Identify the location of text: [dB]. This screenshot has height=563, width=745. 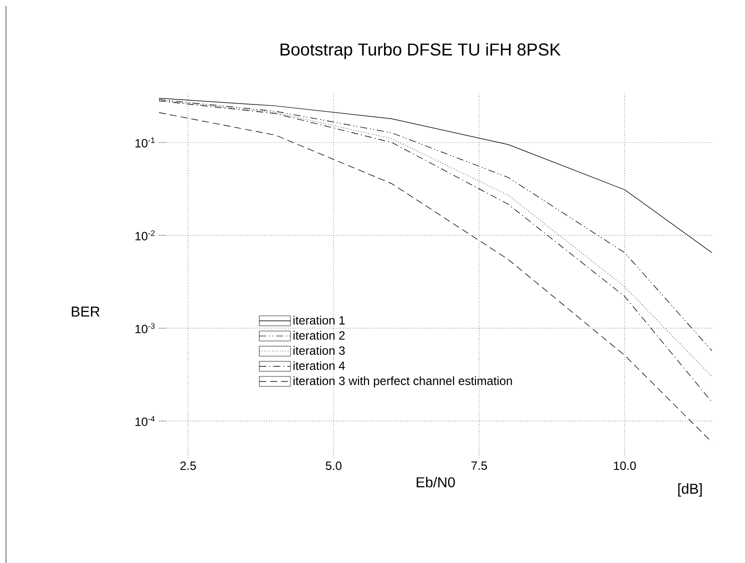
(690, 490).